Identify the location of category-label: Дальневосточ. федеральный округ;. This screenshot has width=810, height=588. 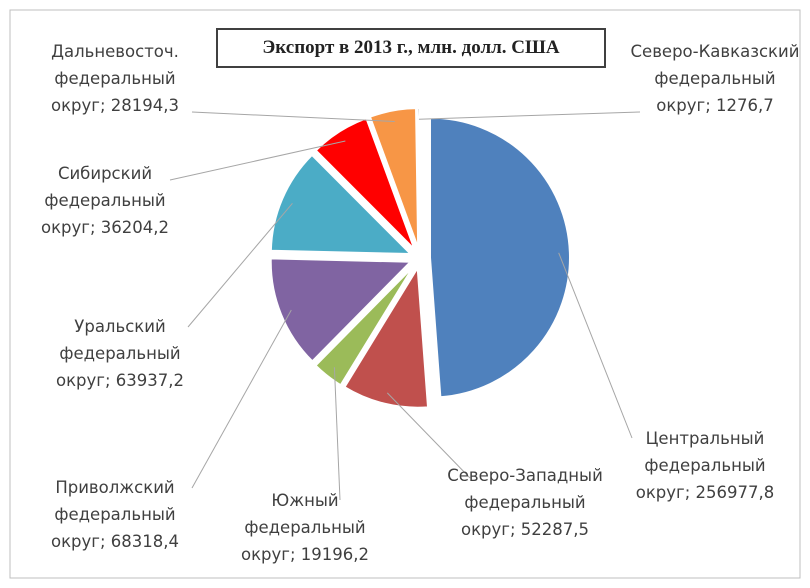
(114, 78).